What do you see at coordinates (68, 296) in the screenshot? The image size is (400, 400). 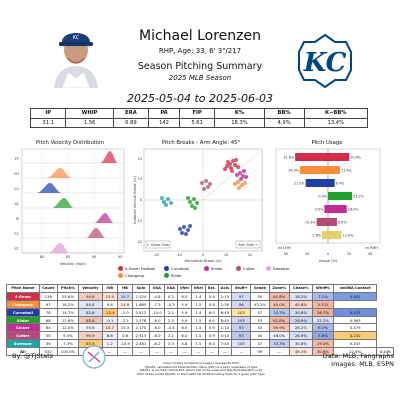 I see `pitch-stat-cell: 25.6%` at bounding box center [68, 296].